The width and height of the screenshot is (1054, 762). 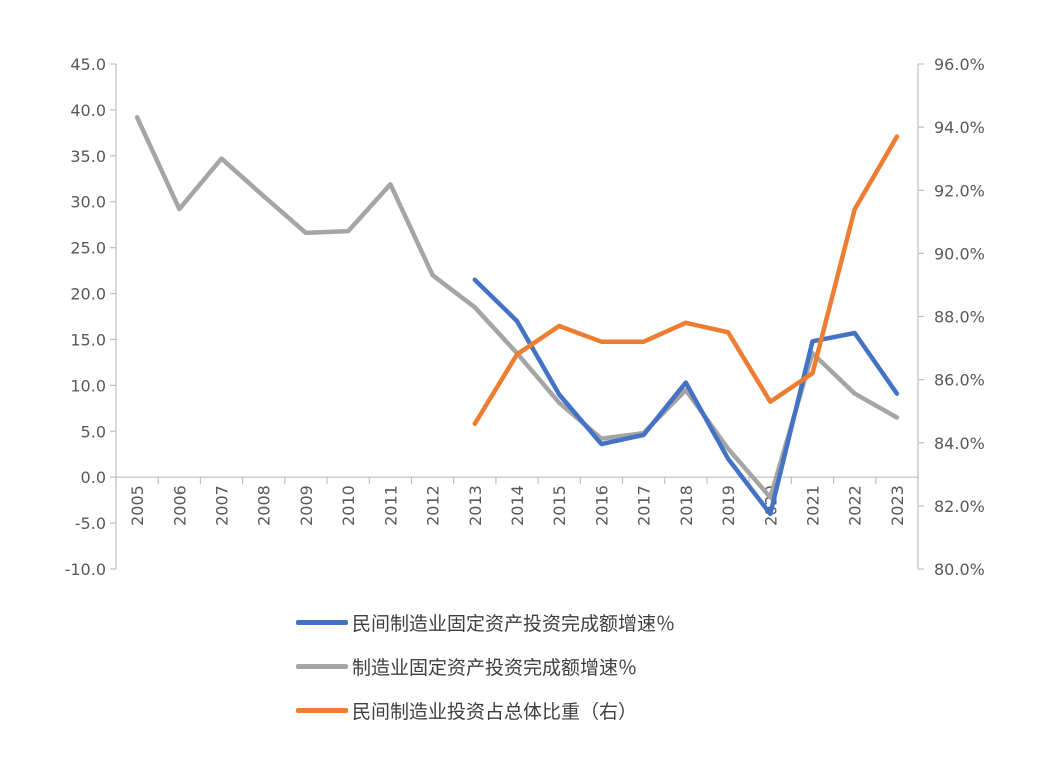 What do you see at coordinates (959, 443) in the screenshot?
I see `right-tick-label: 84.0%` at bounding box center [959, 443].